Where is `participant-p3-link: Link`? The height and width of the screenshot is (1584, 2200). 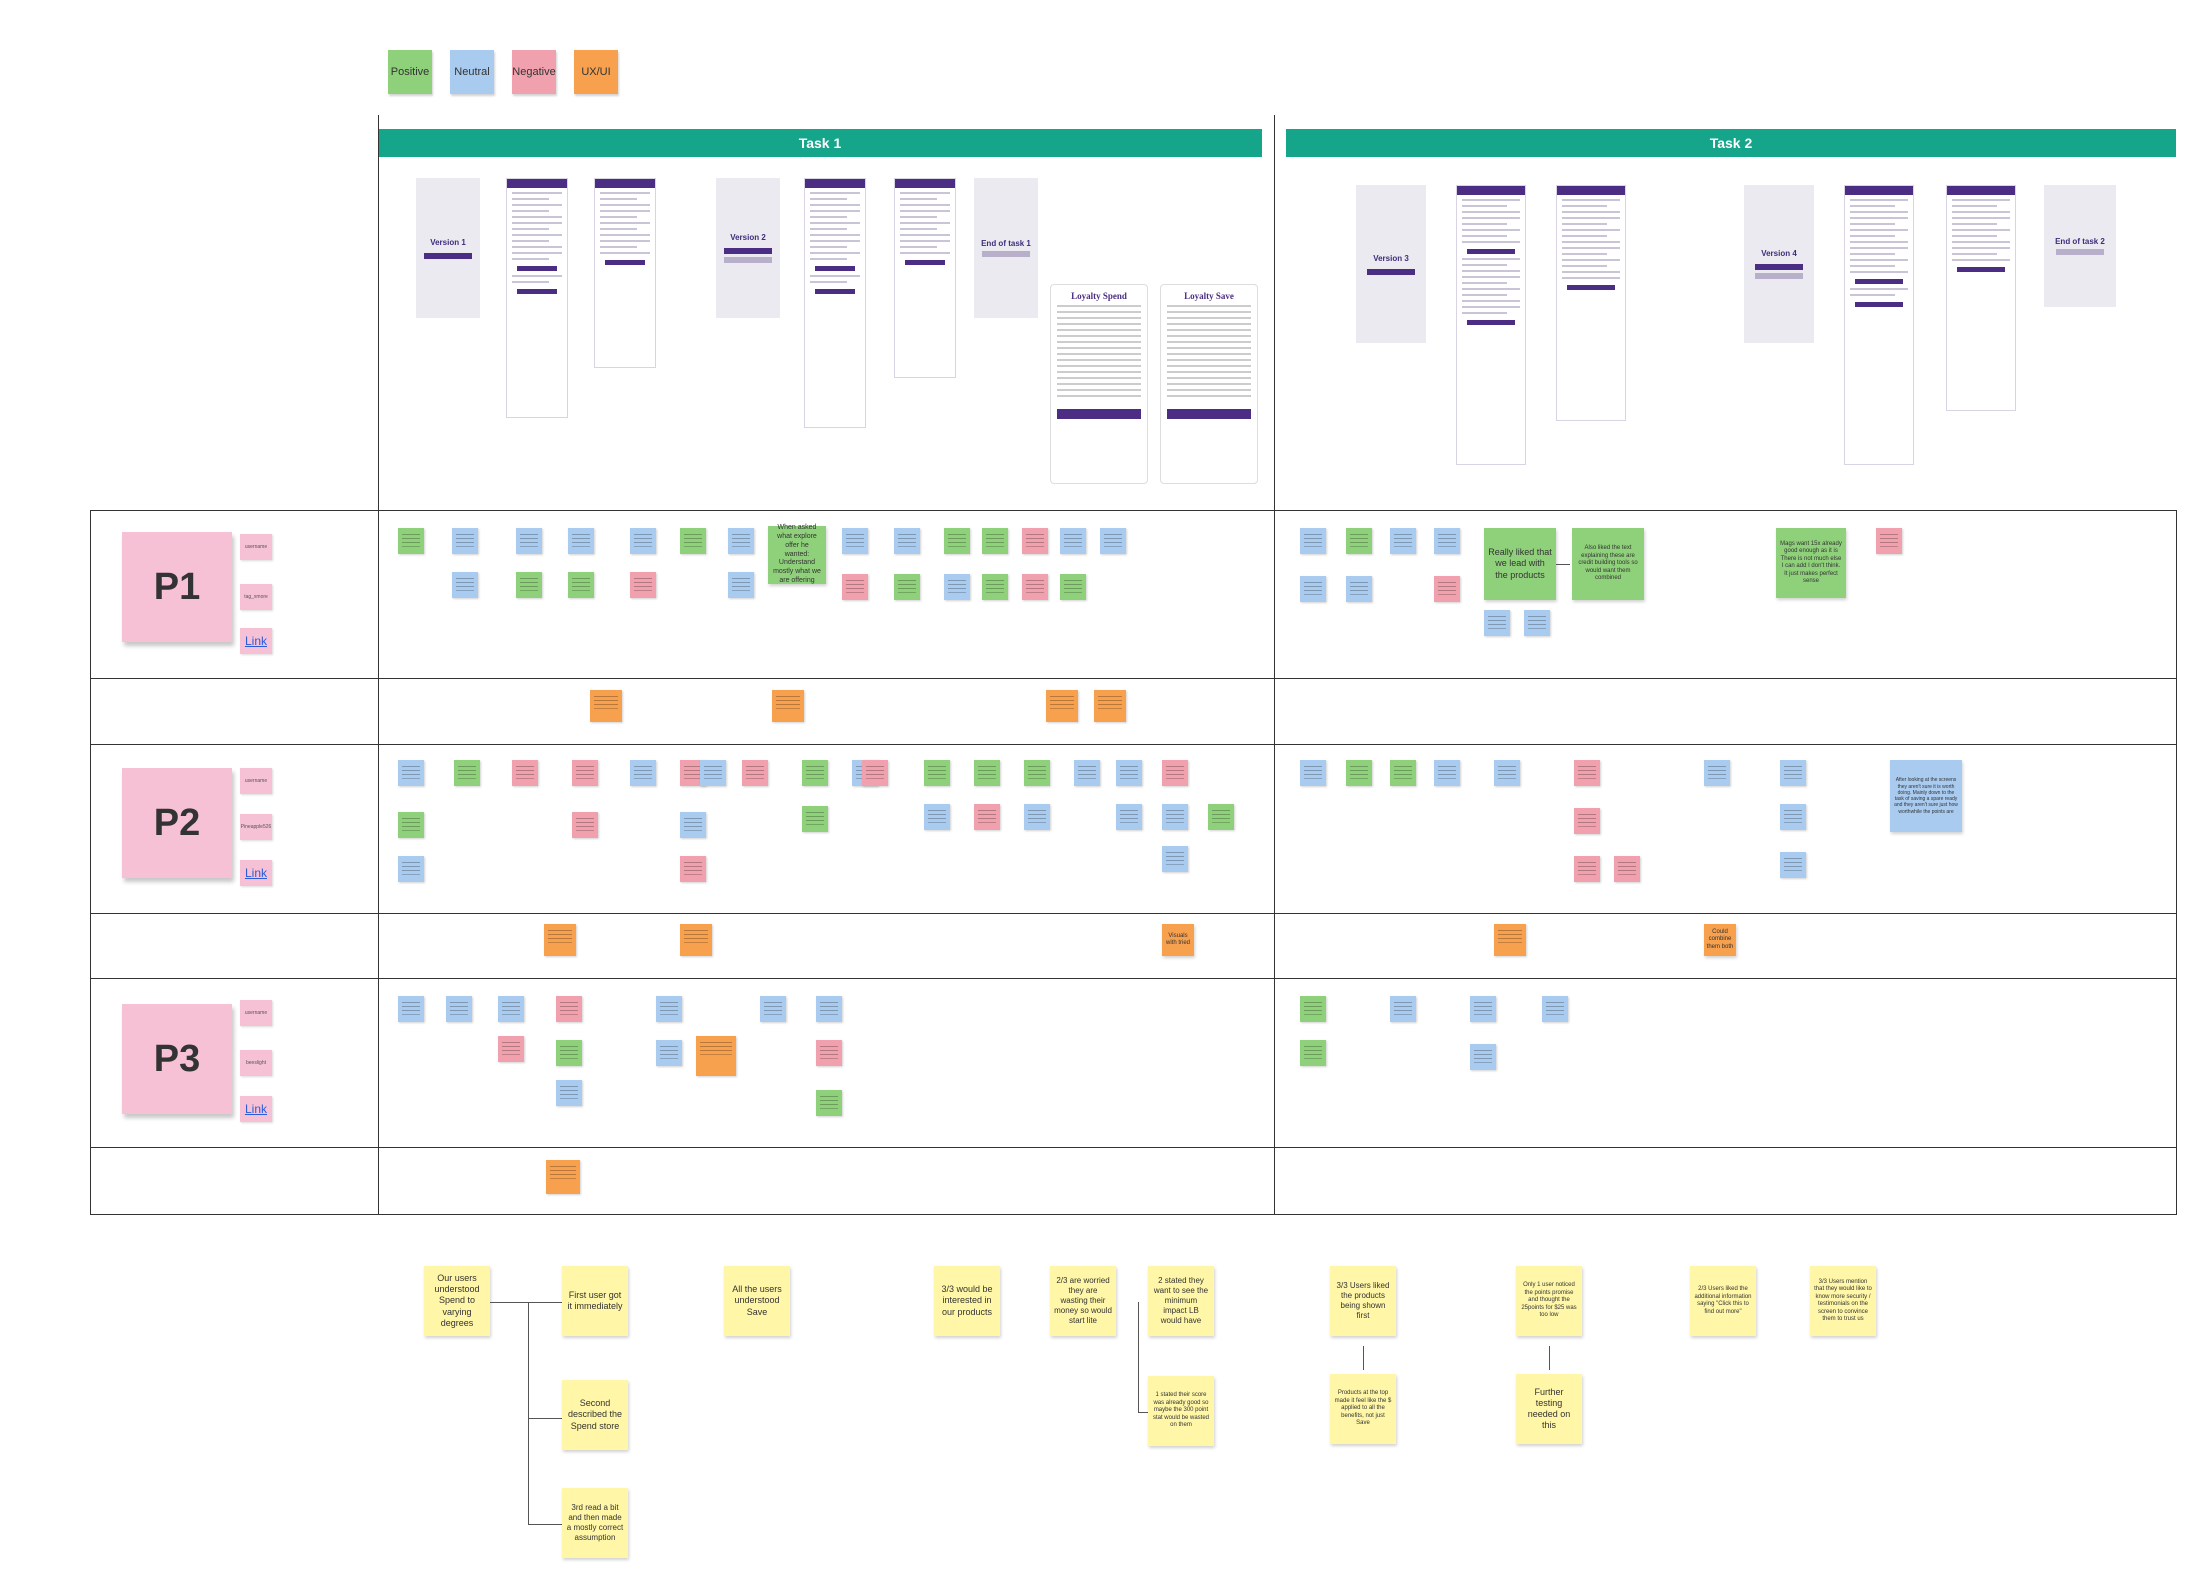
participant-p3-link: Link is located at coordinates (255, 1109).